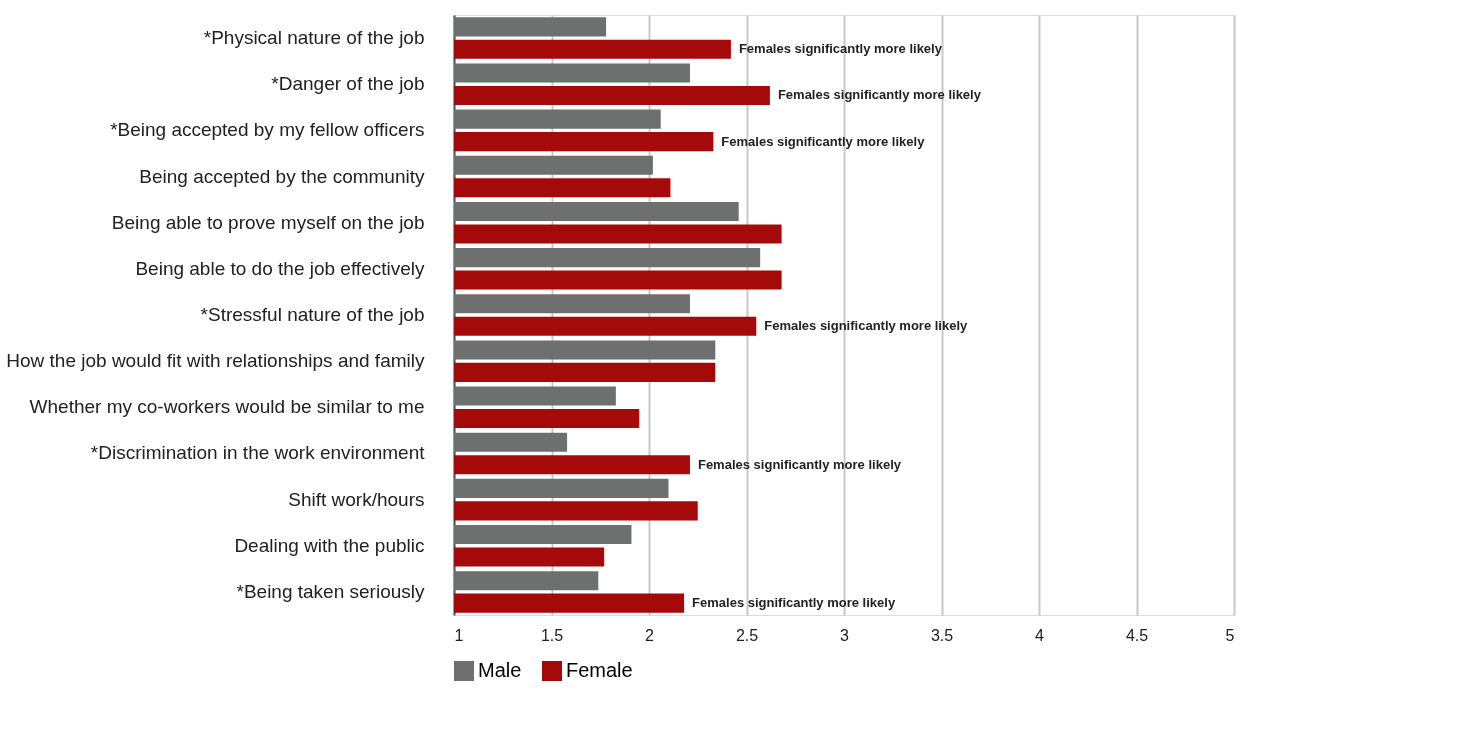 The width and height of the screenshot is (1467, 729). I want to click on y-tick-label: *Being taken seriously, so click(330, 591).